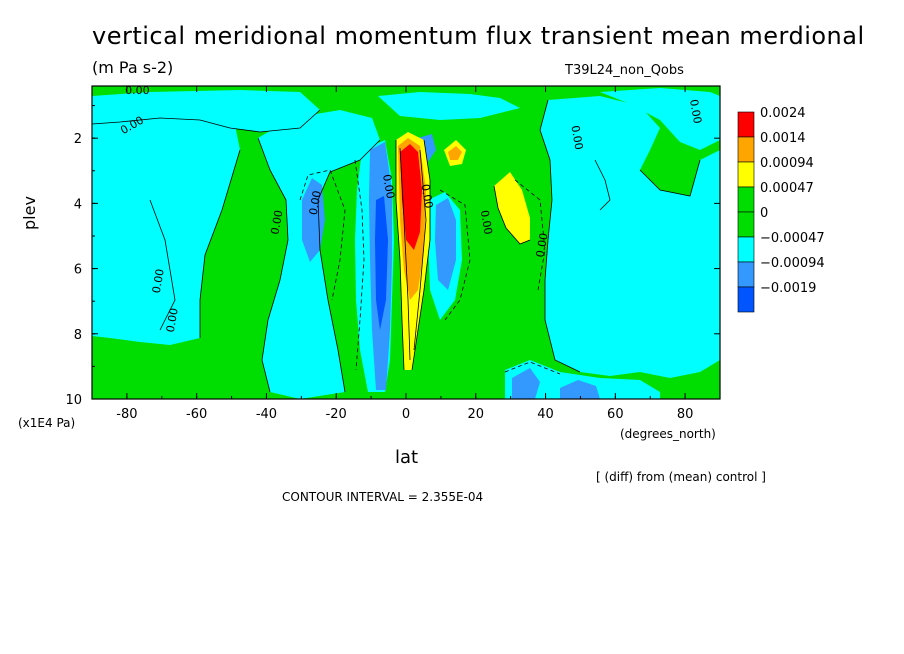  I want to click on legend-label: 0, so click(764, 213).